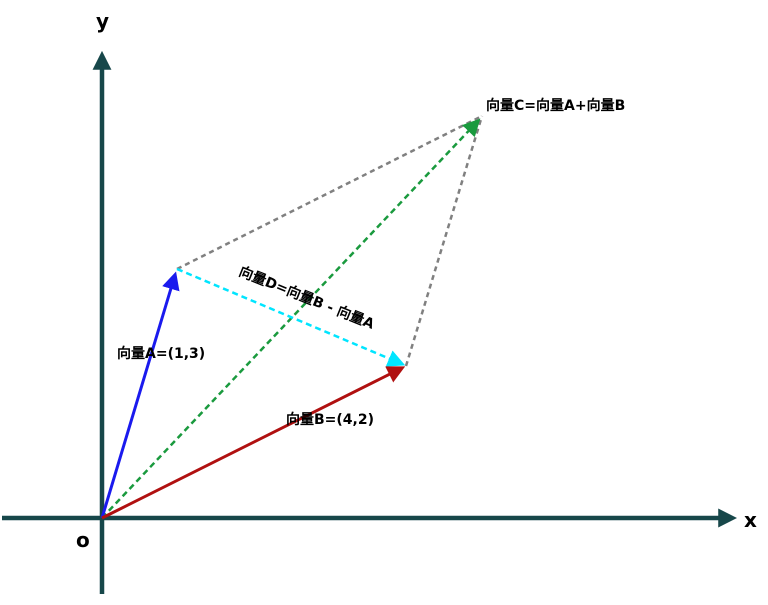 Image resolution: width=768 pixels, height=605 pixels. Describe the element at coordinates (555, 105) in the screenshot. I see `vector-c-label: 向量C=向量A+向量B` at that location.